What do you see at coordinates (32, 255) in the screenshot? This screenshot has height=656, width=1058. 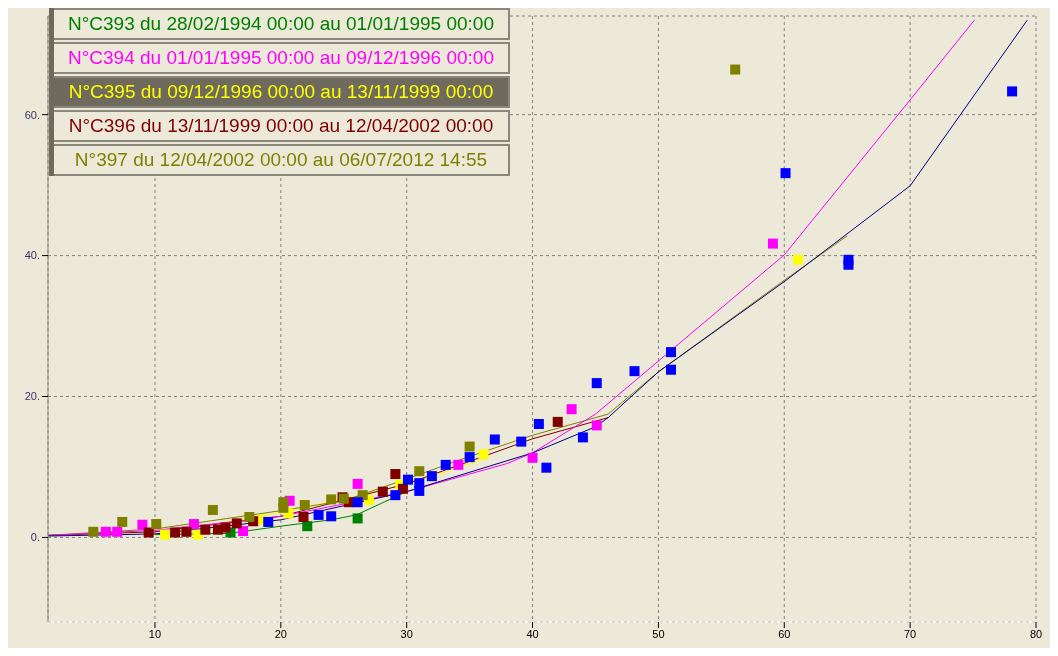 I see `y-tick-label: 40.` at bounding box center [32, 255].